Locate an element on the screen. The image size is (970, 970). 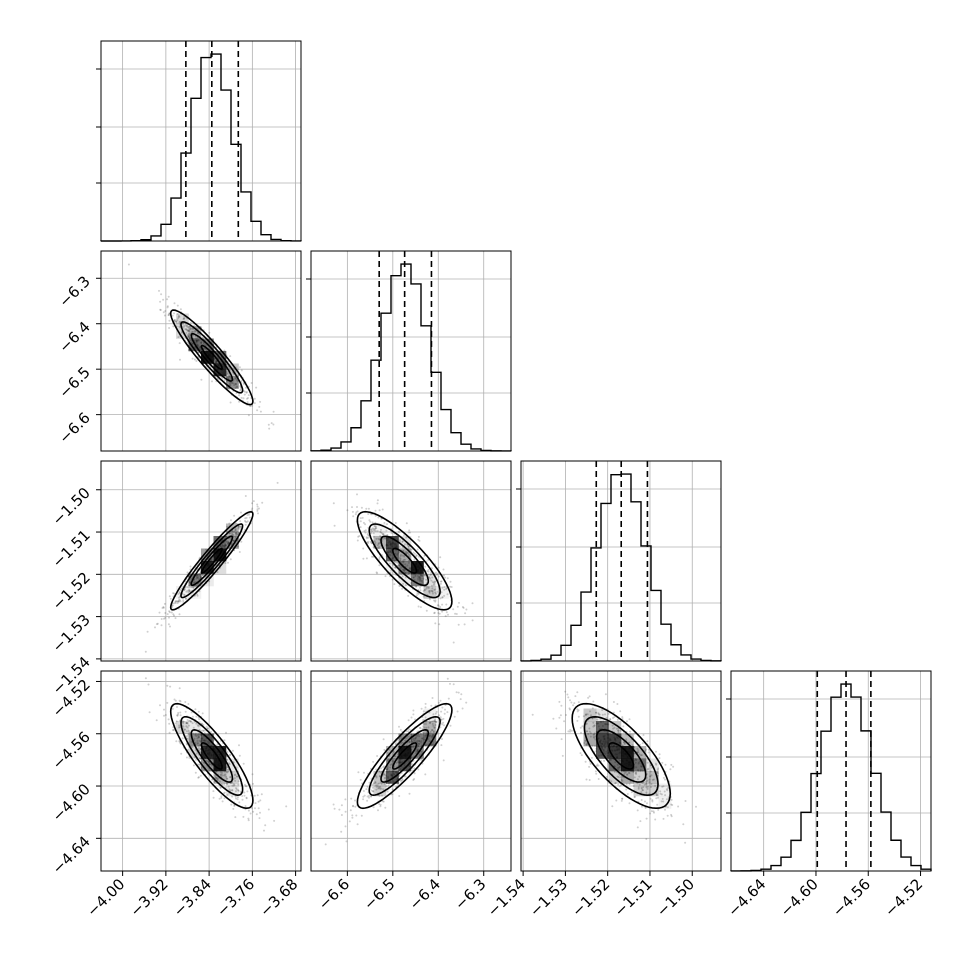
x-tick-label: −1.50 is located at coordinates (675, 897).